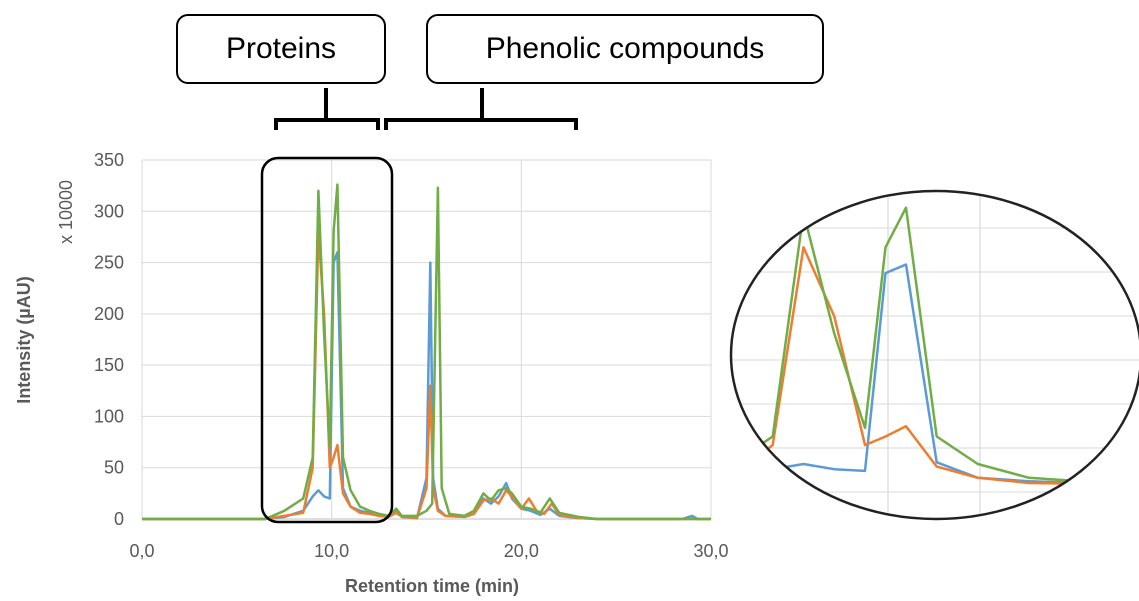 This screenshot has width=1139, height=601. Describe the element at coordinates (109, 314) in the screenshot. I see `y-tick-label: 200` at that location.